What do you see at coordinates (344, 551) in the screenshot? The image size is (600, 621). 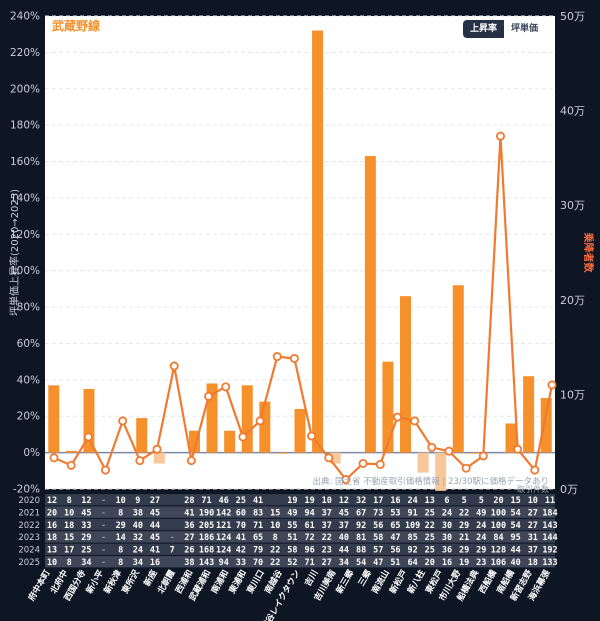 I see `table-cell: 44` at bounding box center [344, 551].